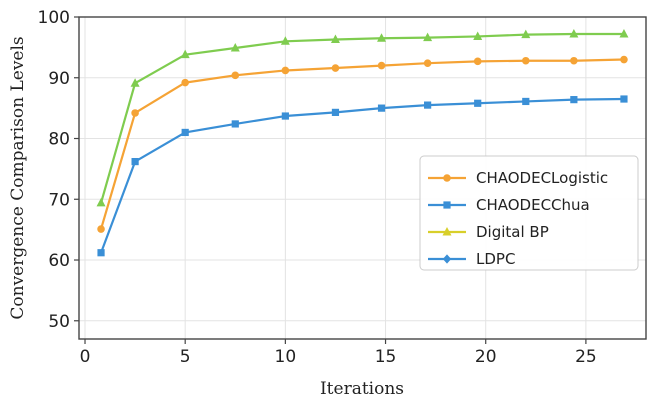  I want to click on x-tick-label: 5, so click(185, 357).